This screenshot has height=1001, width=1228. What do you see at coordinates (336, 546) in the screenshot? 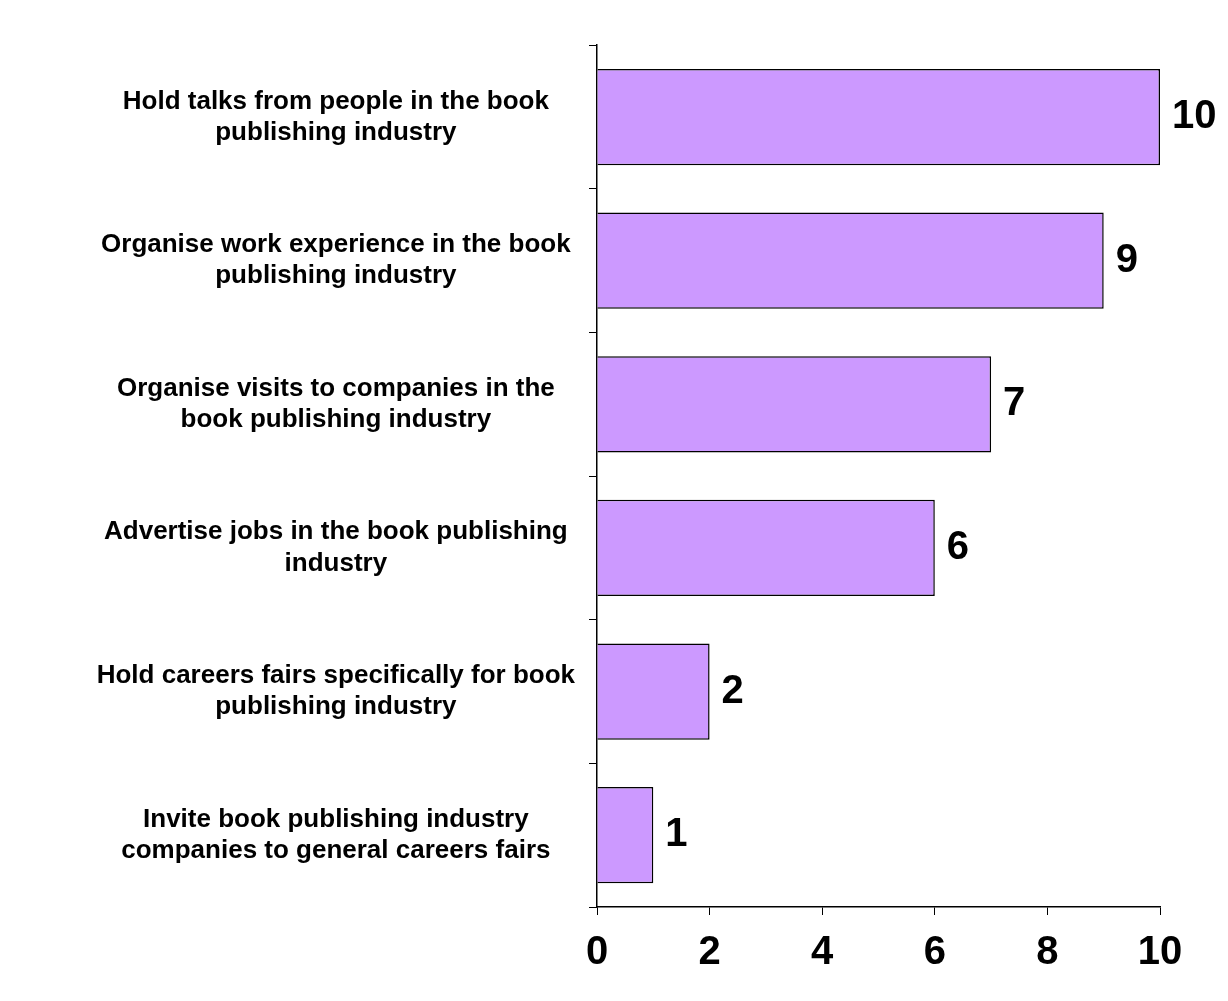
I see `y-tick-label: Advertise jobs in the book publishing industry` at bounding box center [336, 546].